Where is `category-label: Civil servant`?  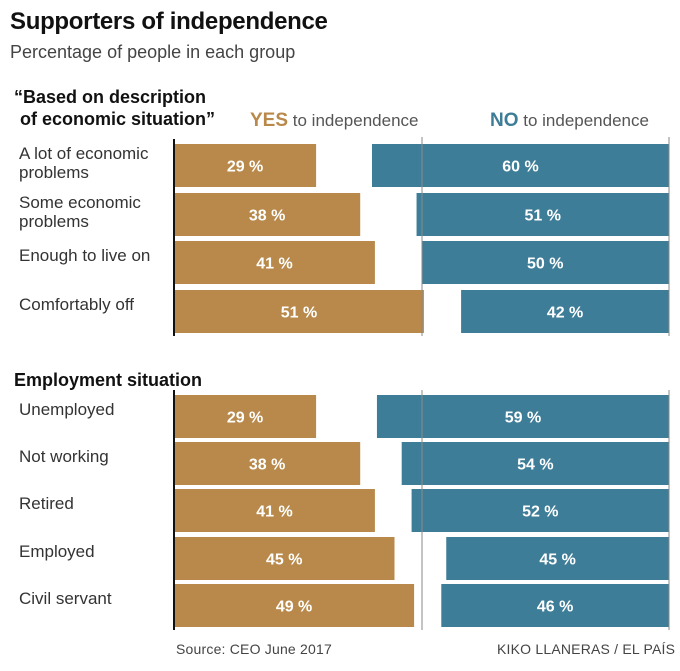
category-label: Civil servant is located at coordinates (65, 598).